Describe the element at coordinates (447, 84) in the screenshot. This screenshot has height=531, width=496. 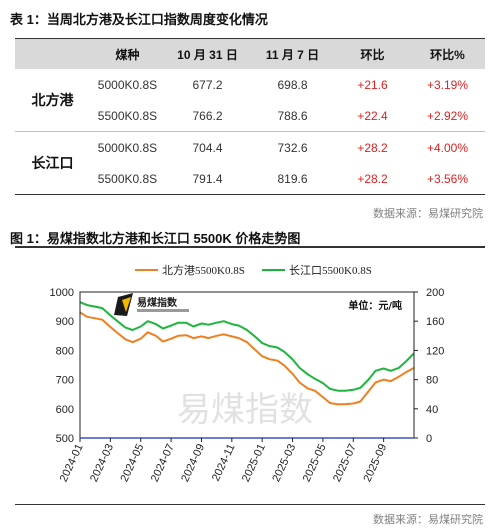
I see `pct-cell: +3.19%` at that location.